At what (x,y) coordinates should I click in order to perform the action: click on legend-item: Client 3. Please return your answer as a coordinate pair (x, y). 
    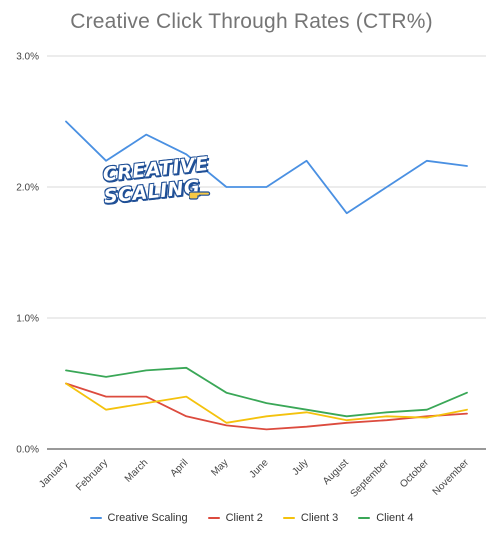
    Looking at the image, I should click on (310, 518).